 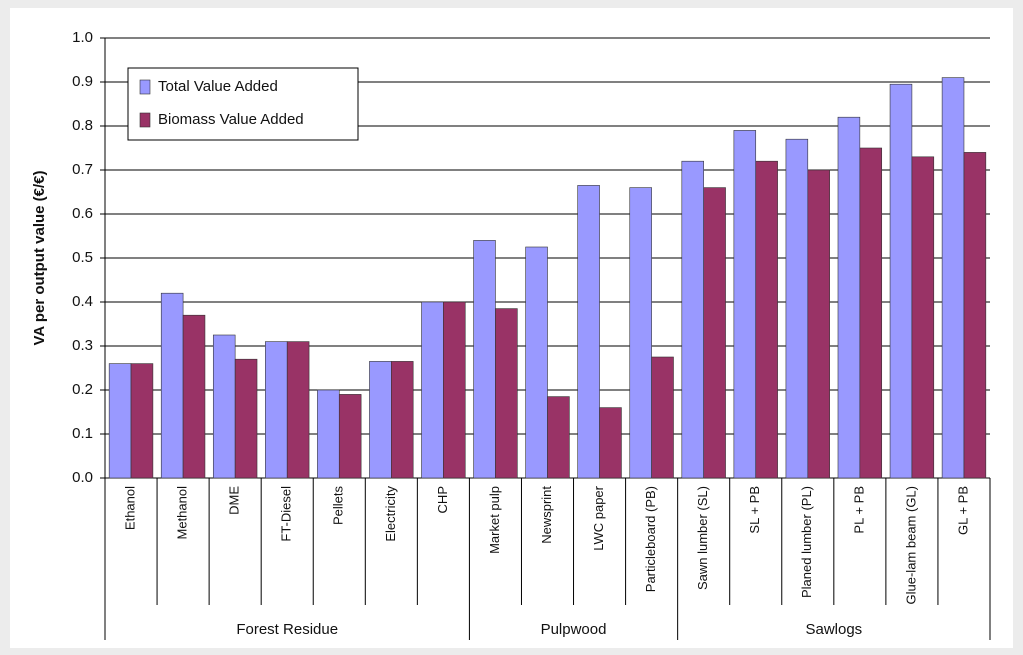 I want to click on x-tick-label: Ethanol, so click(x=129, y=508).